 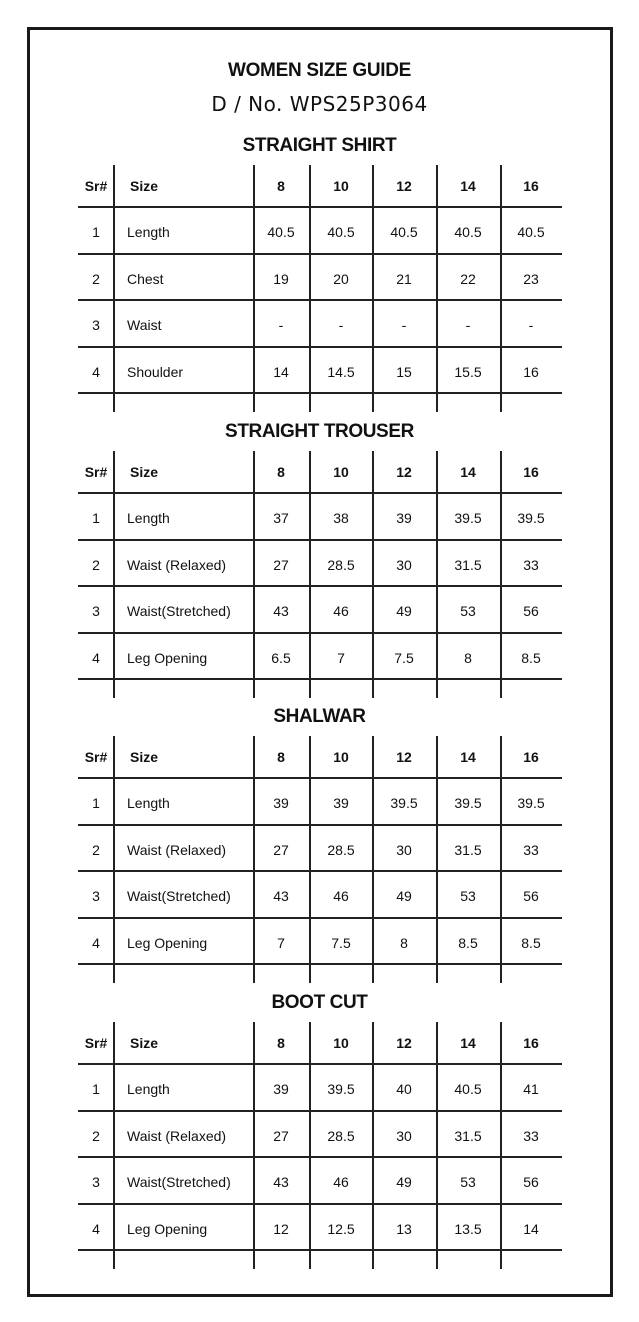 I want to click on measurement-value: 23, so click(x=531, y=278).